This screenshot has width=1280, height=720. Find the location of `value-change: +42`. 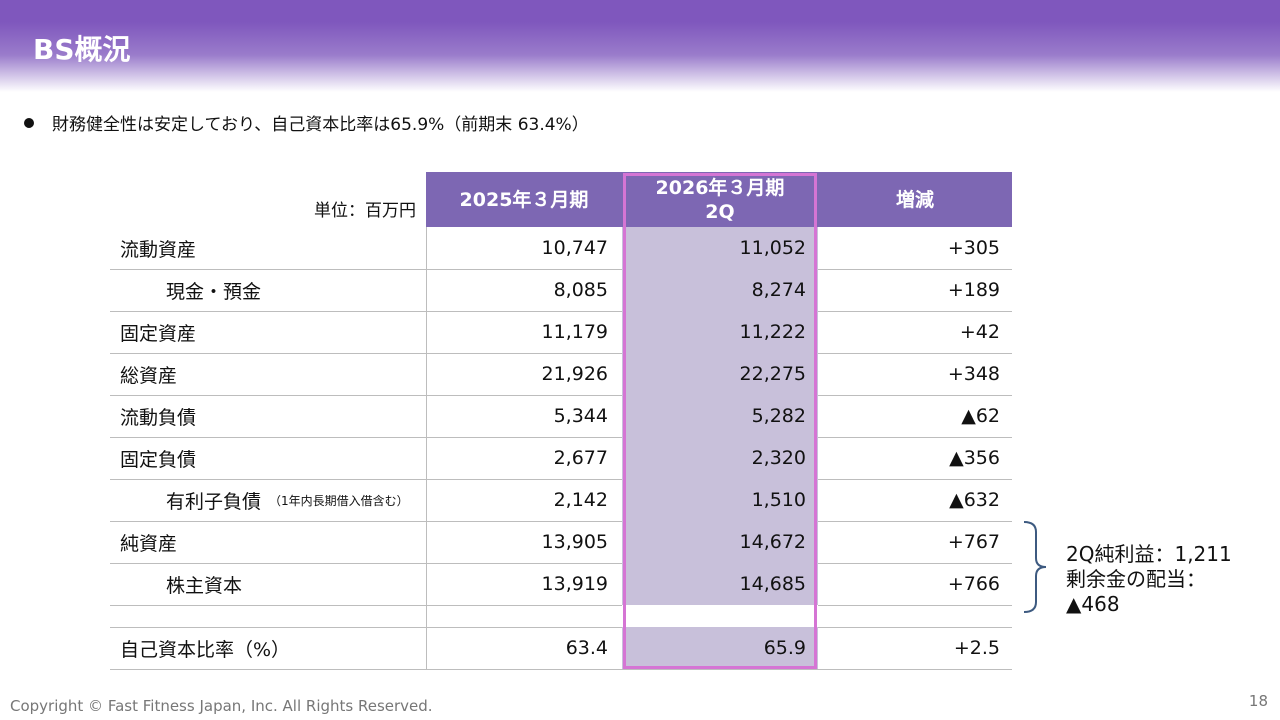

value-change: +42 is located at coordinates (979, 332).